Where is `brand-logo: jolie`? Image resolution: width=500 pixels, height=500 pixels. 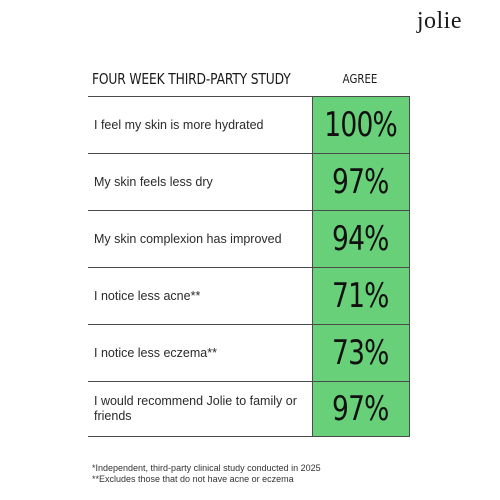
brand-logo: jolie is located at coordinates (439, 21).